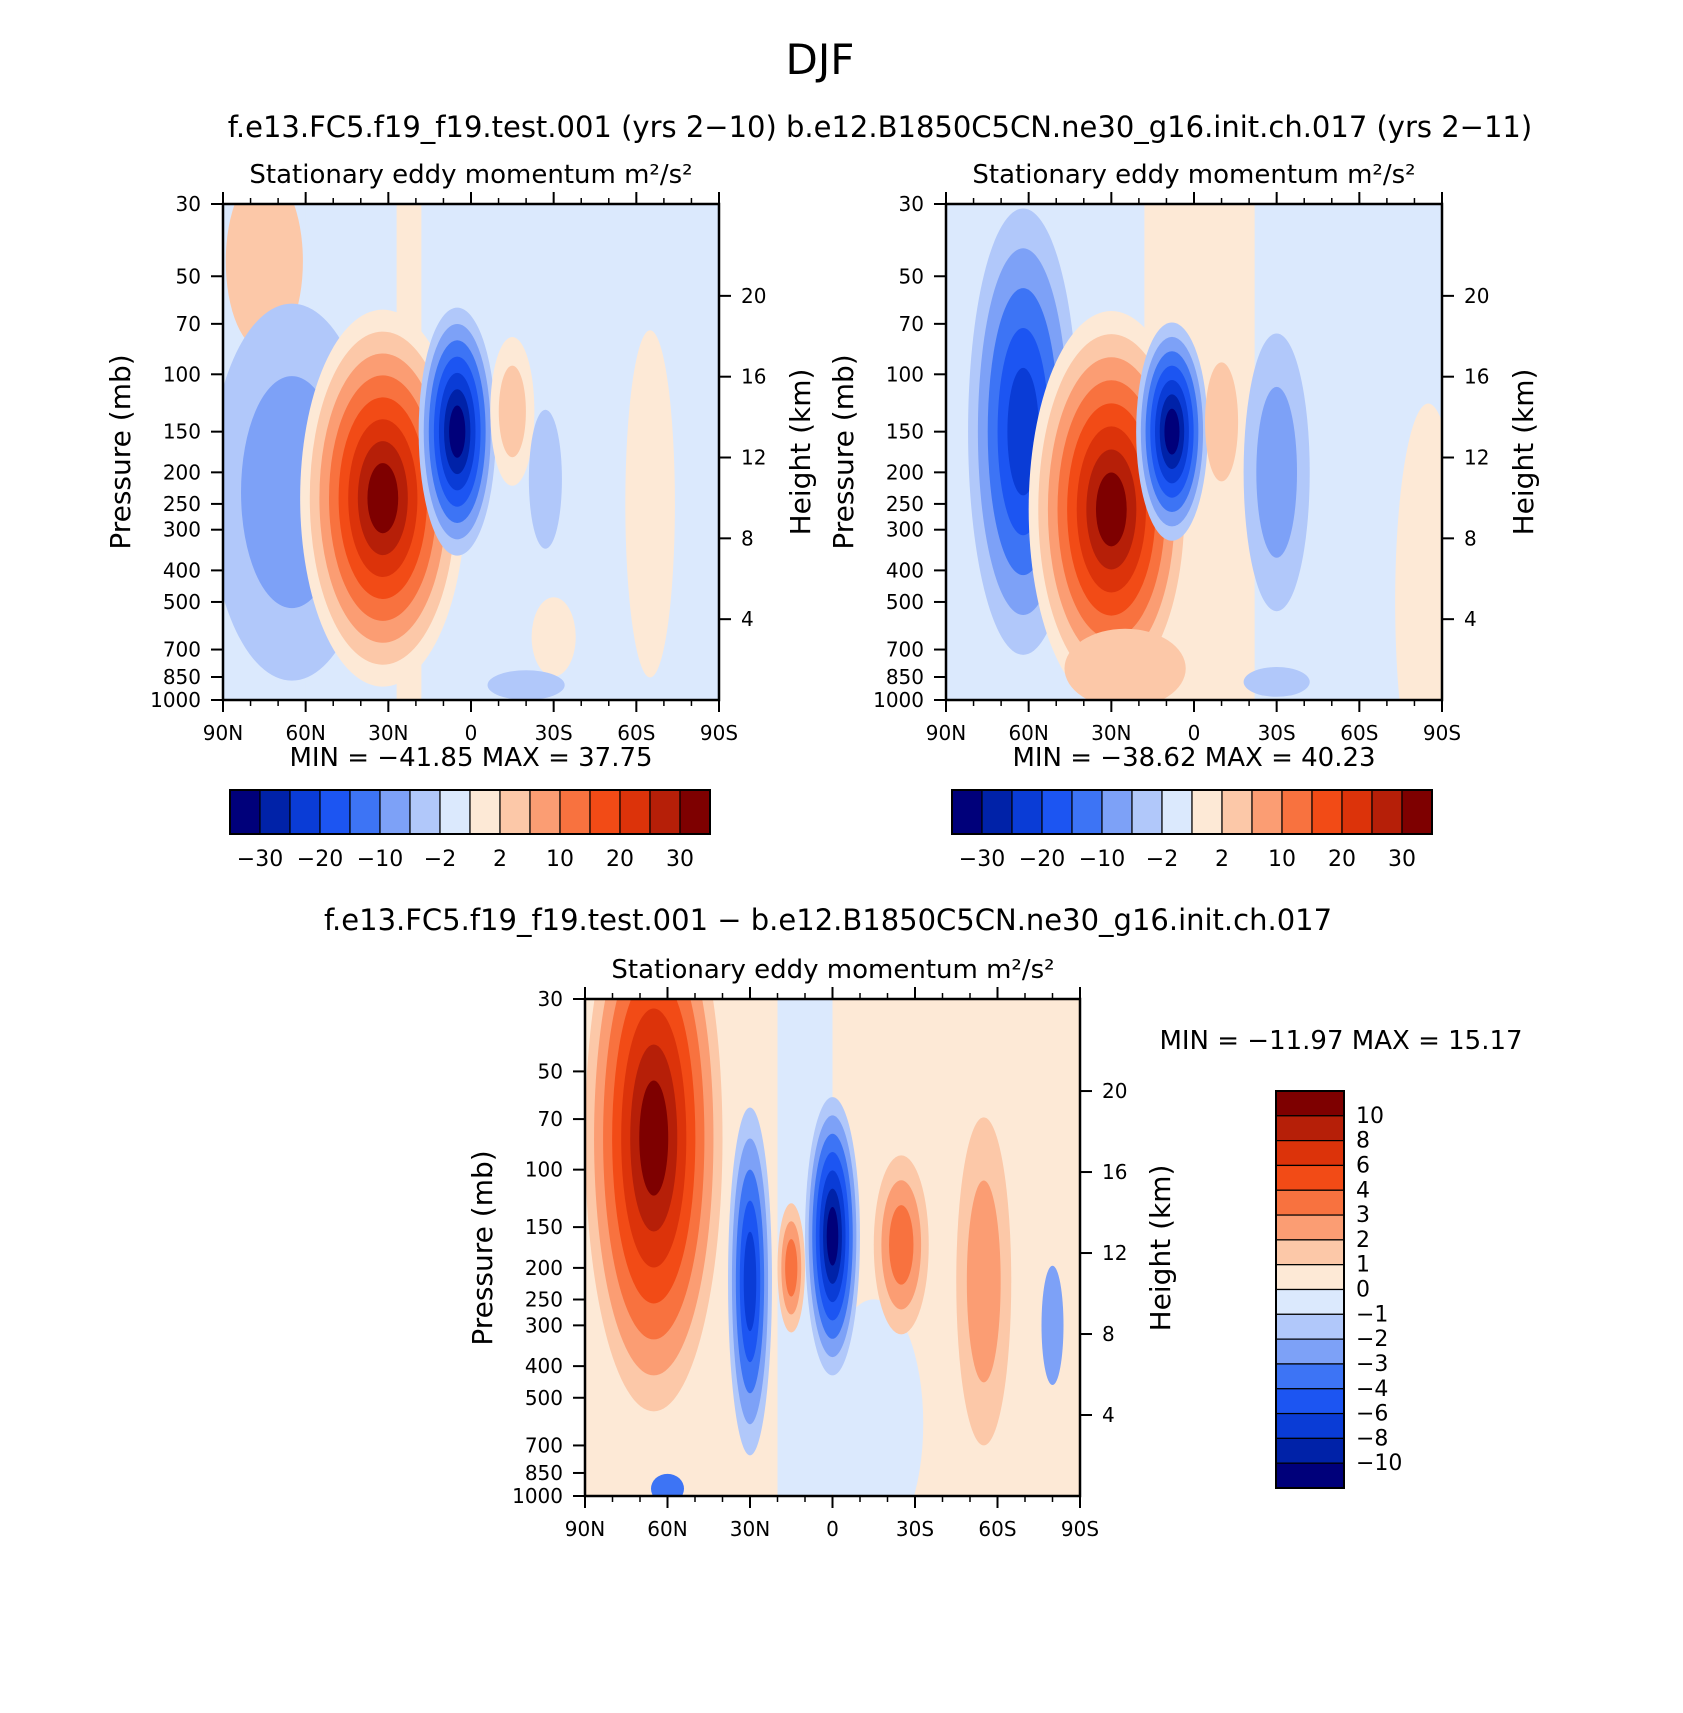  What do you see at coordinates (820, 59) in the screenshot?
I see `figure-title: DJF` at bounding box center [820, 59].